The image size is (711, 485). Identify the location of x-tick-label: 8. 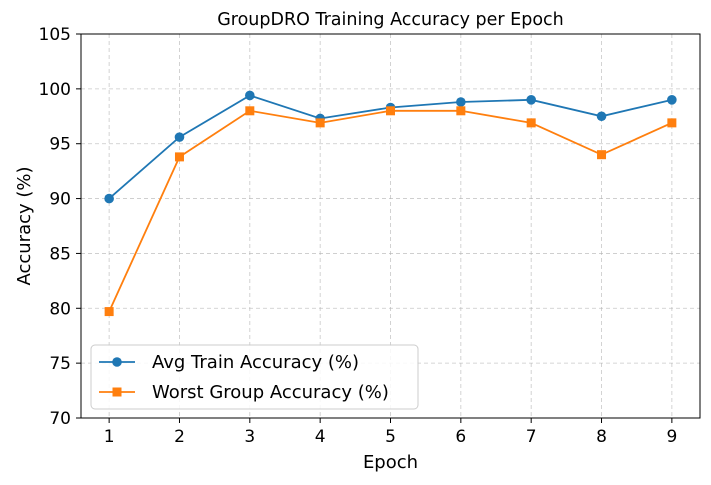
(601, 437).